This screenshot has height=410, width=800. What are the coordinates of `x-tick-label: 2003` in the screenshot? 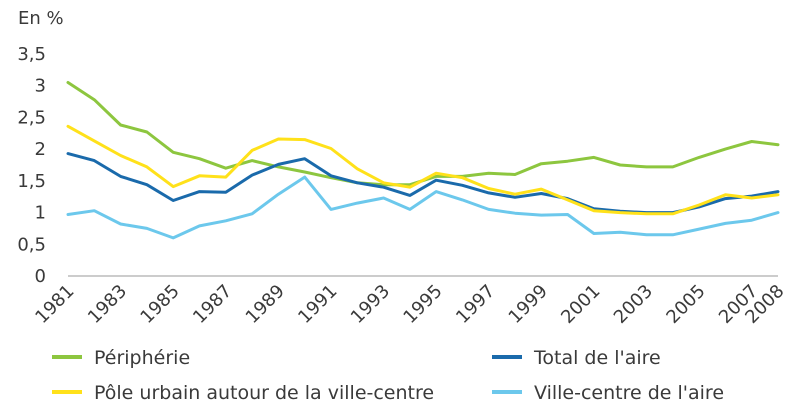 It's located at (633, 304).